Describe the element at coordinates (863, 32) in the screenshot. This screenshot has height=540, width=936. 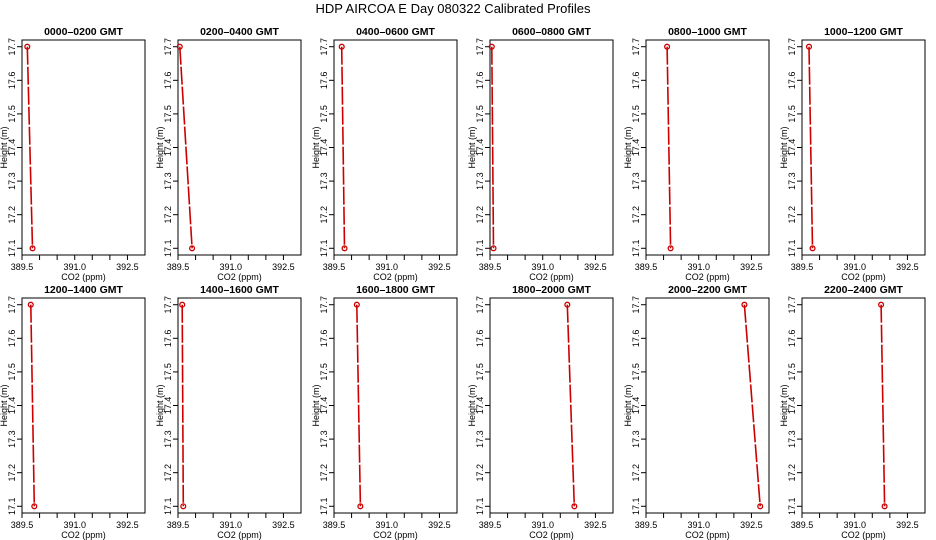
I see `panel-title: 1000–1200 GMT` at that location.